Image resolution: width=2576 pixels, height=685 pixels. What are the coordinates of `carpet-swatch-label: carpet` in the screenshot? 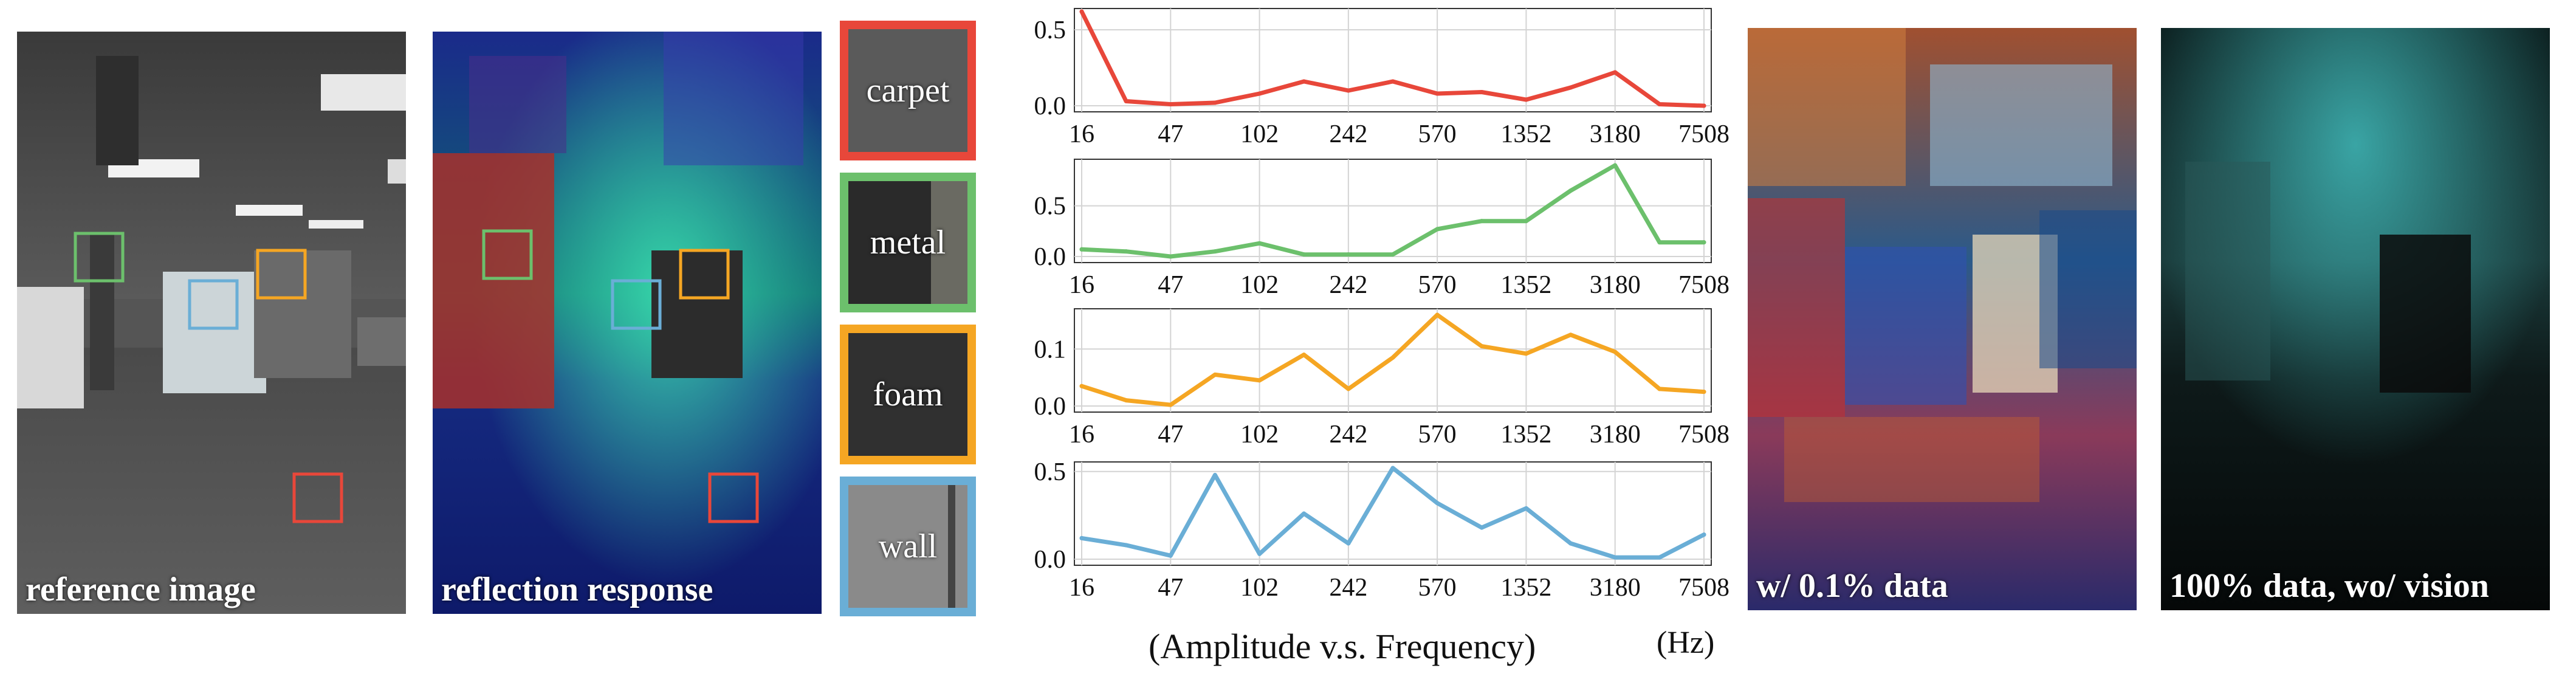 It's located at (908, 90).